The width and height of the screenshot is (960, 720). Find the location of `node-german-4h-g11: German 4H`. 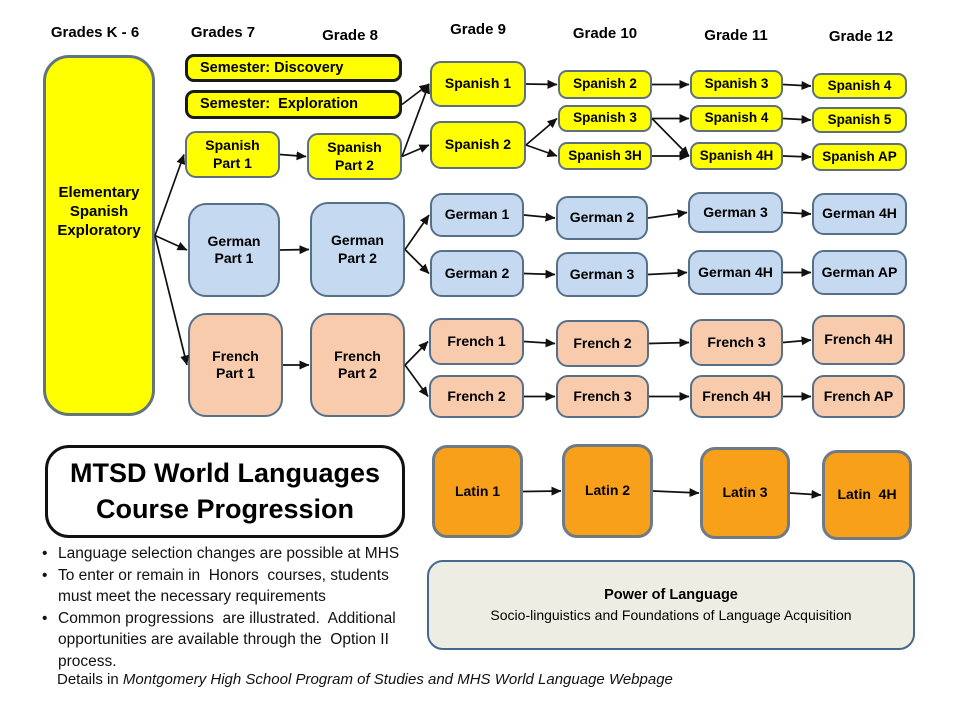

node-german-4h-g11: German 4H is located at coordinates (735, 272).